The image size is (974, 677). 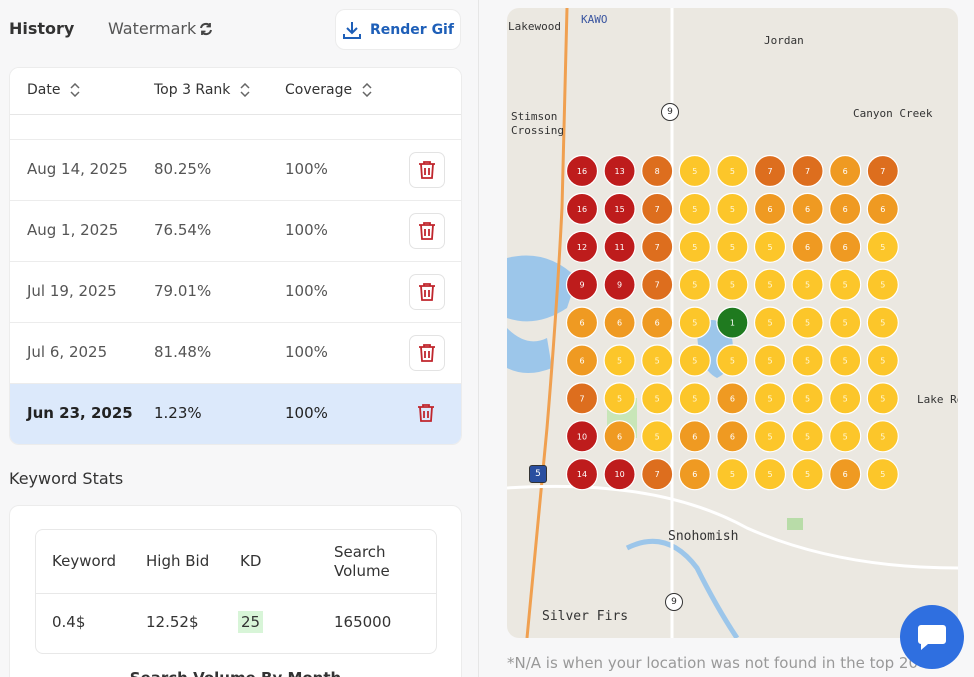 I want to click on table-row: Jun 23, 2025 1.23% 100%, so click(x=235, y=414).